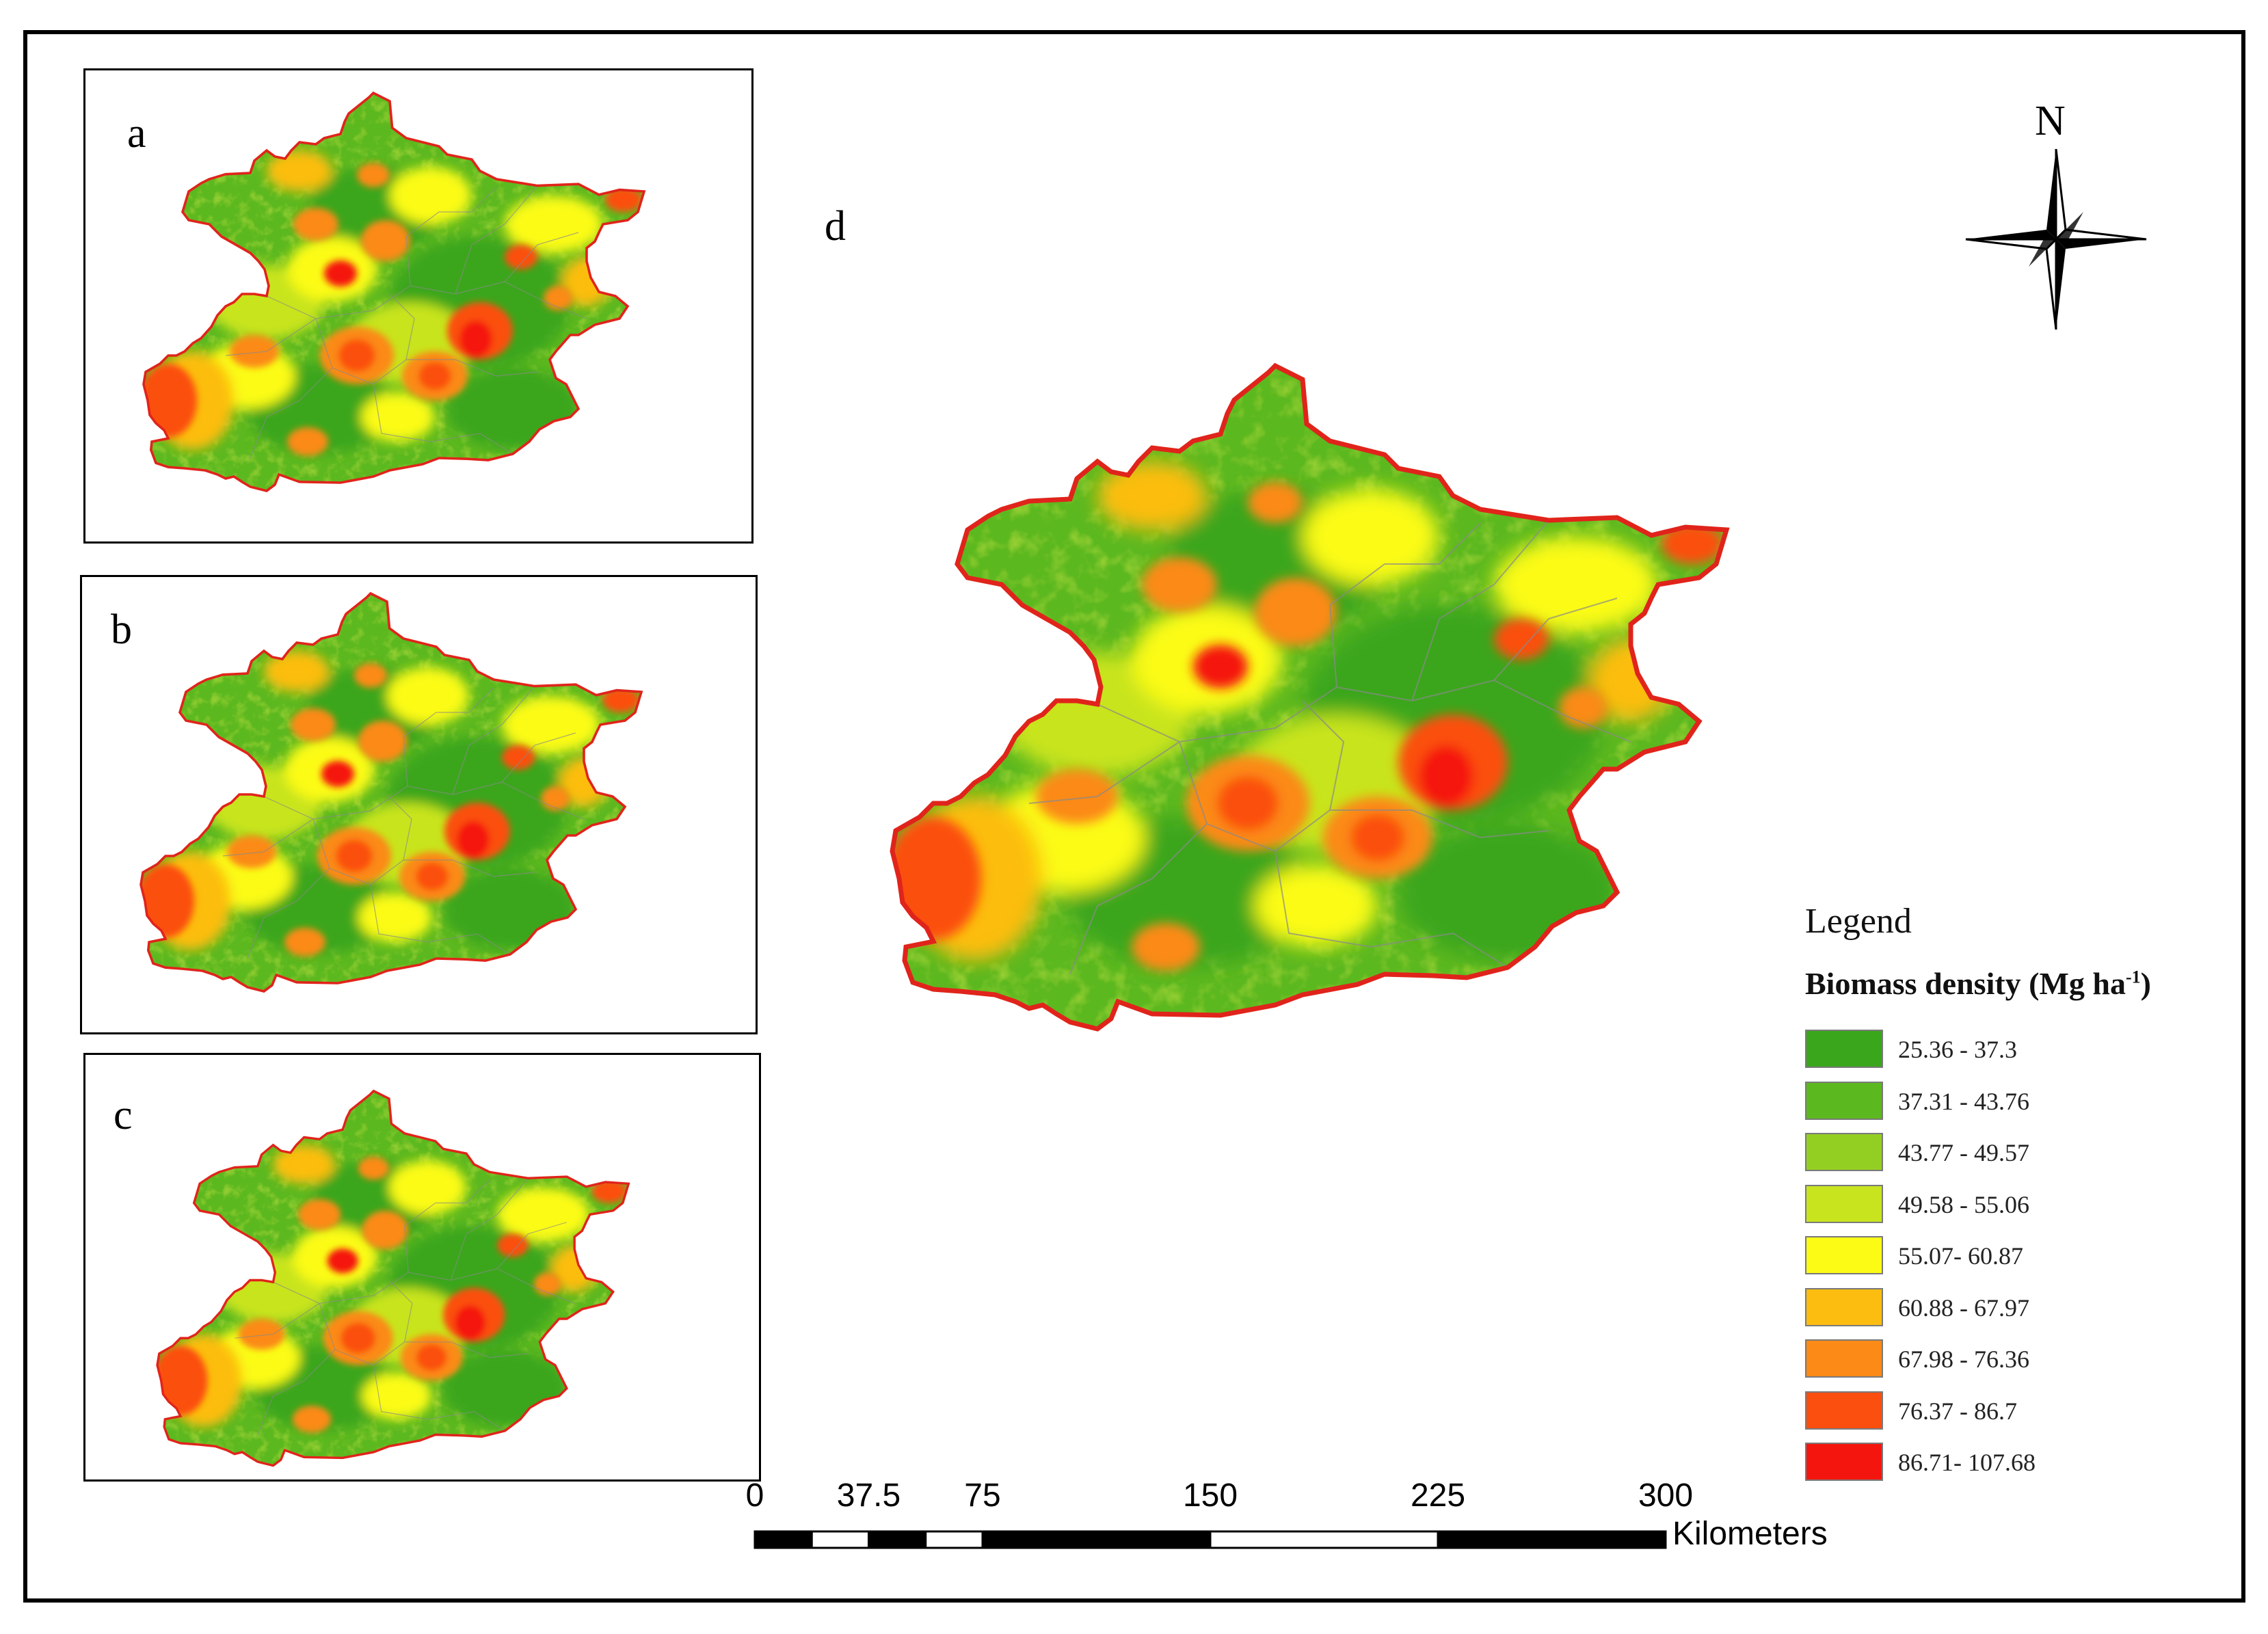  I want to click on legend-variable-title: Biomass density (Mg ha-1), so click(1978, 983).